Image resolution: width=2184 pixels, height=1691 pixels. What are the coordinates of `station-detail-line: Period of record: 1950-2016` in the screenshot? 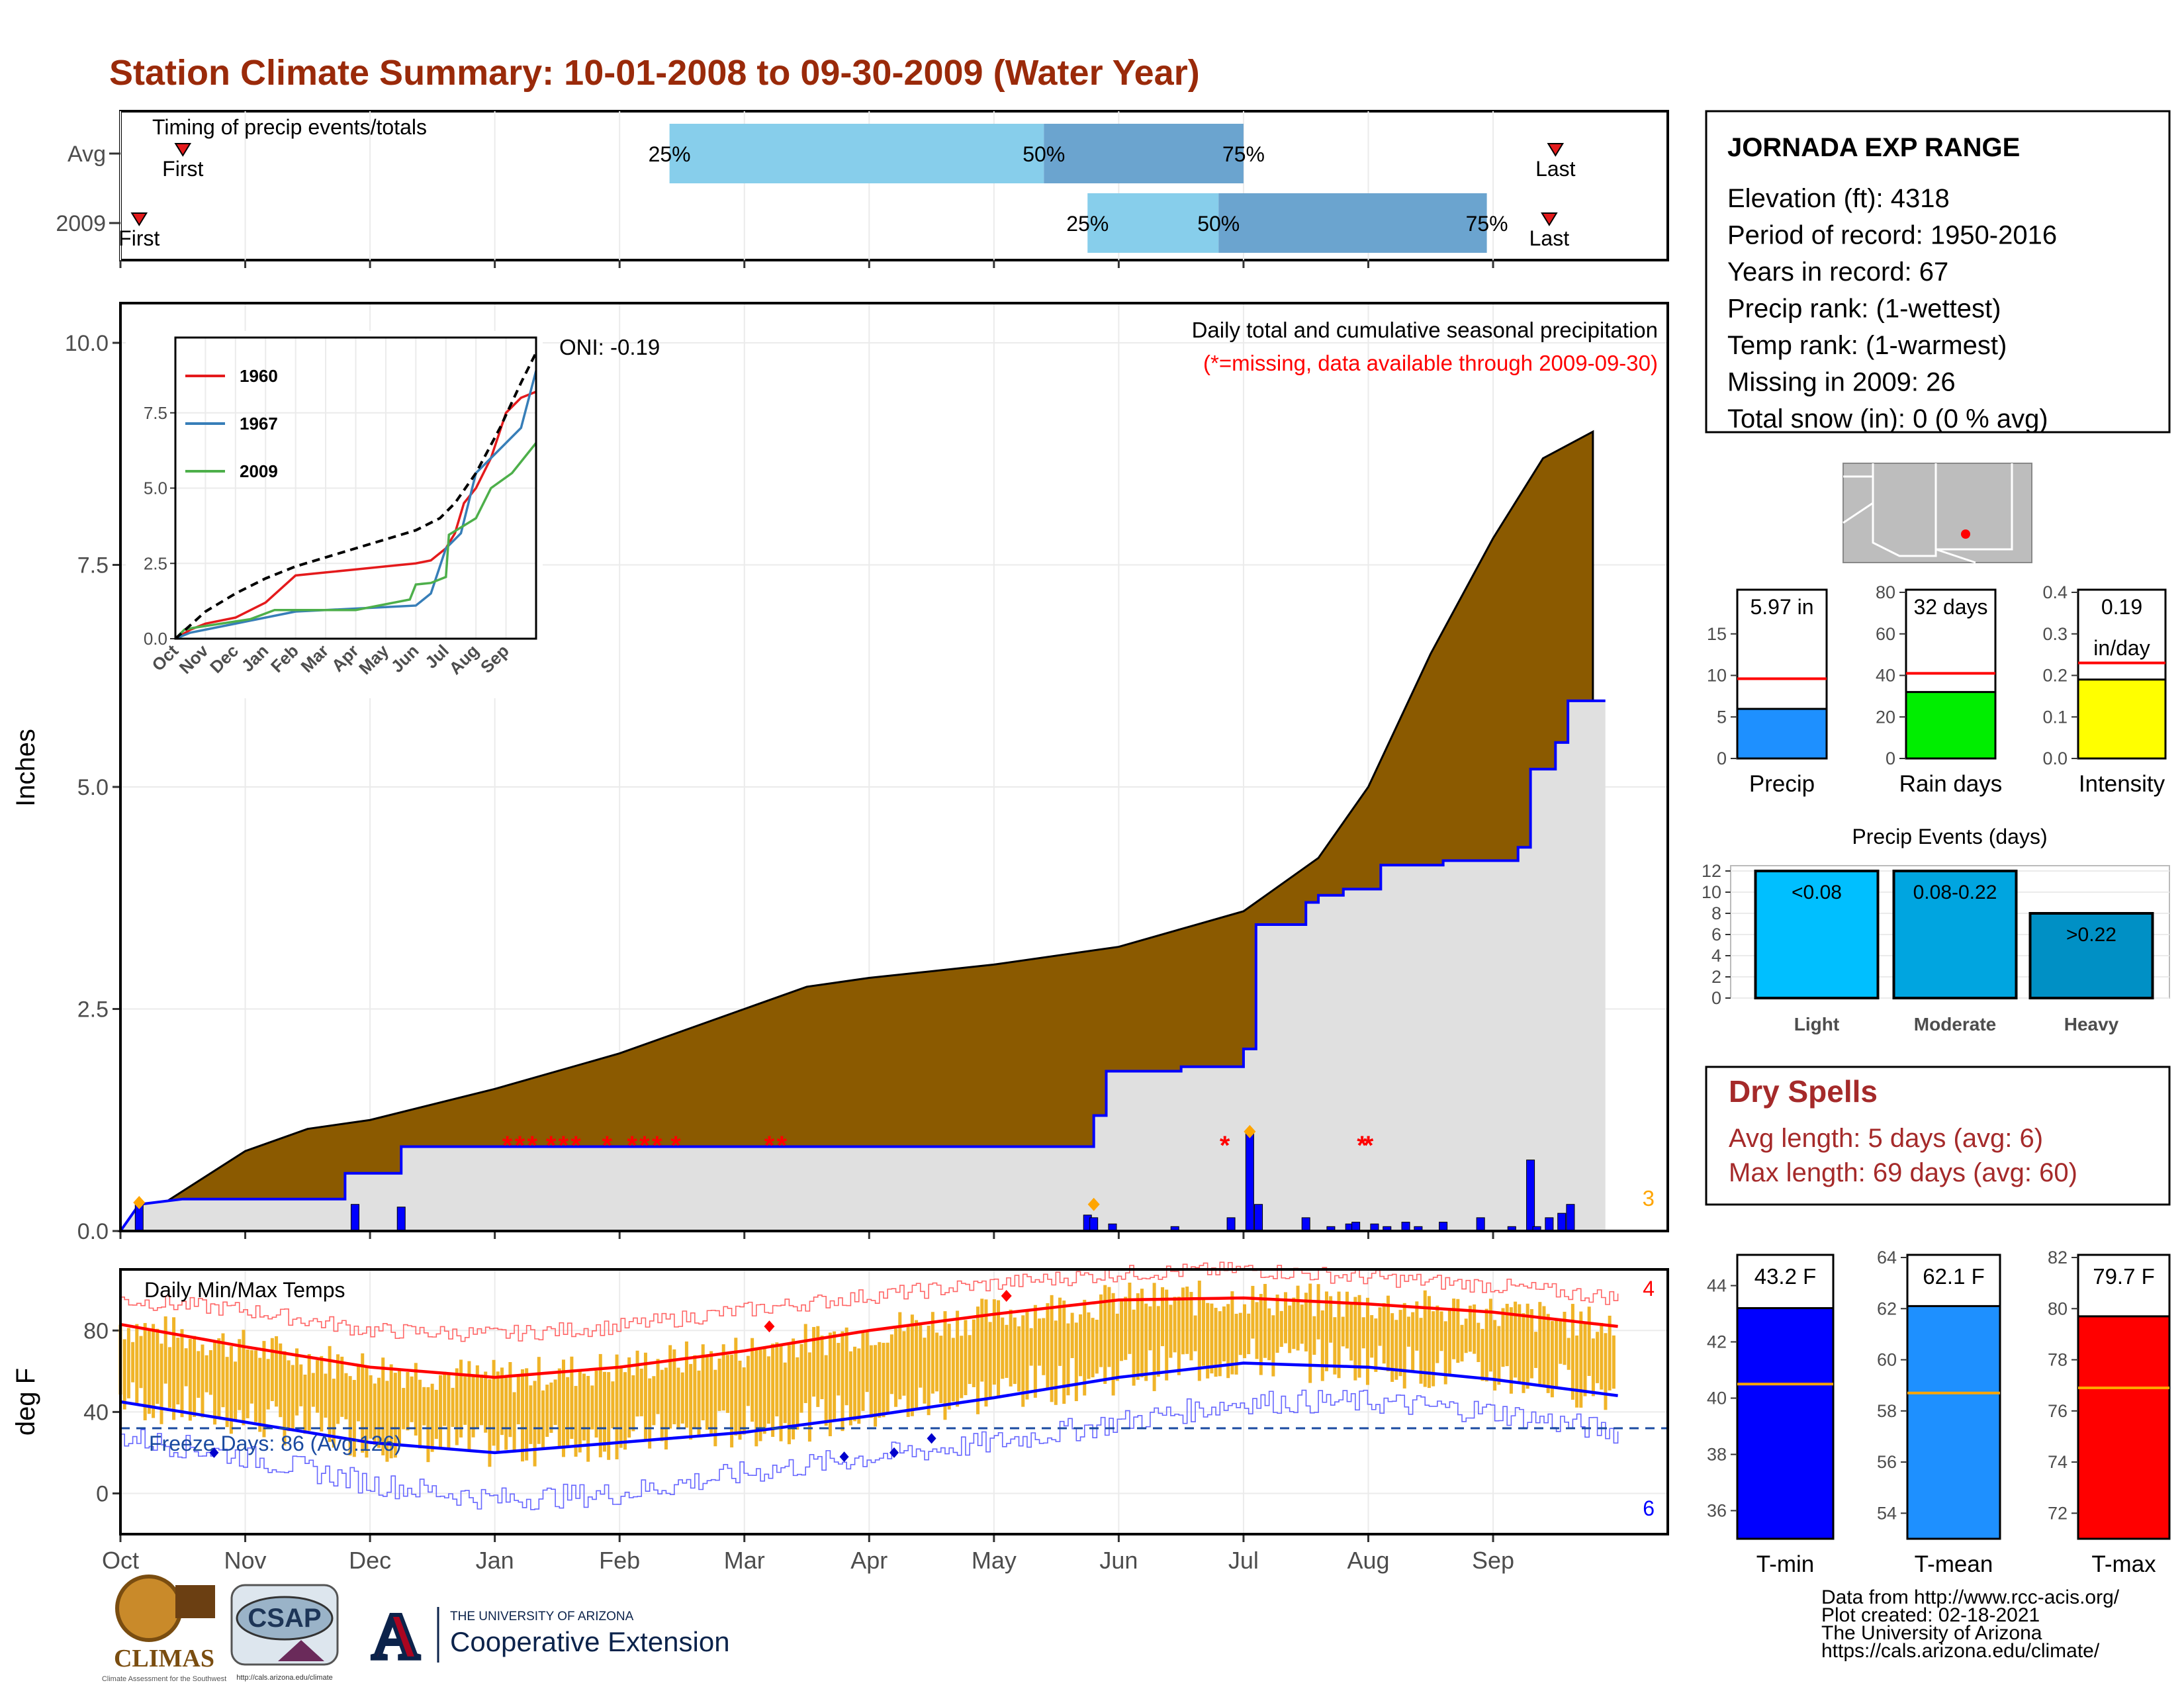 It's located at (1892, 235).